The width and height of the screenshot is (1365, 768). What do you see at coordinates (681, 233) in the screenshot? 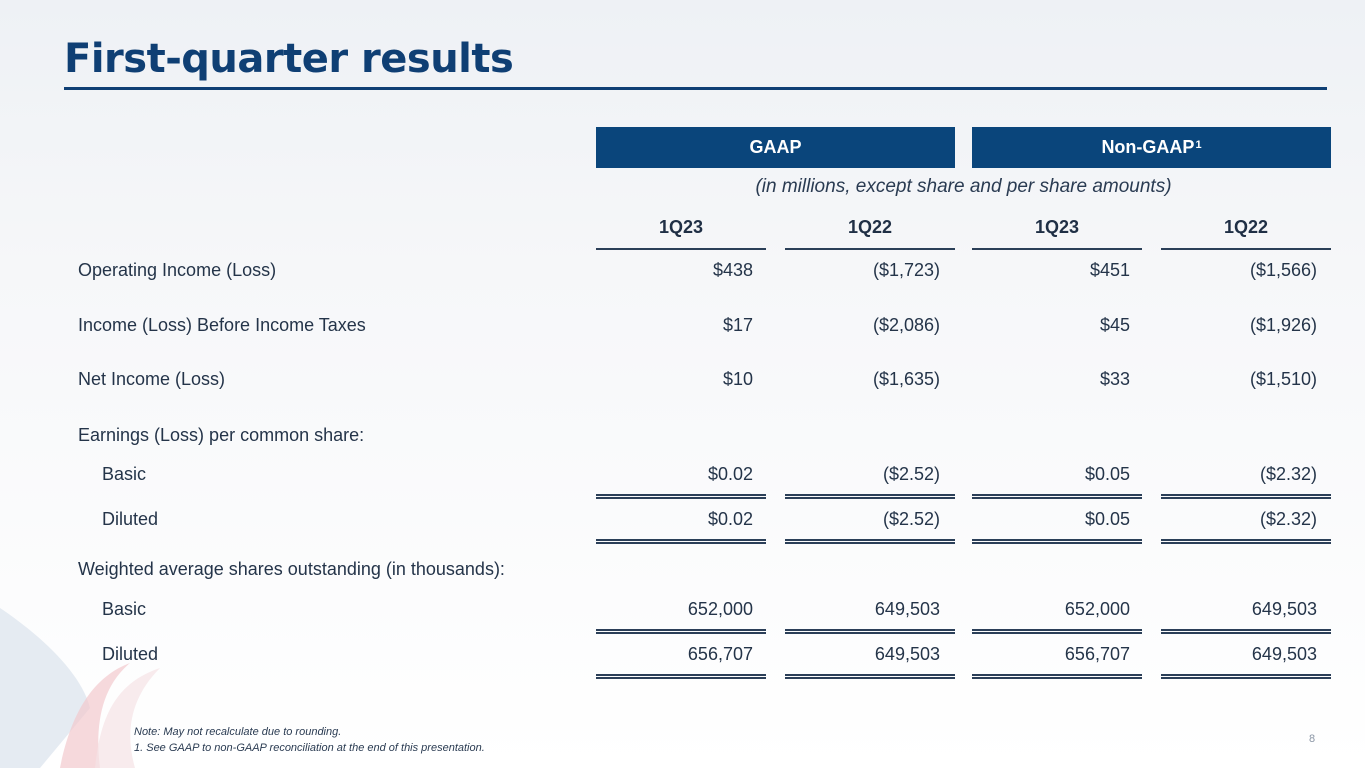
I see `col-header-gaap-1q23: 1Q23` at bounding box center [681, 233].